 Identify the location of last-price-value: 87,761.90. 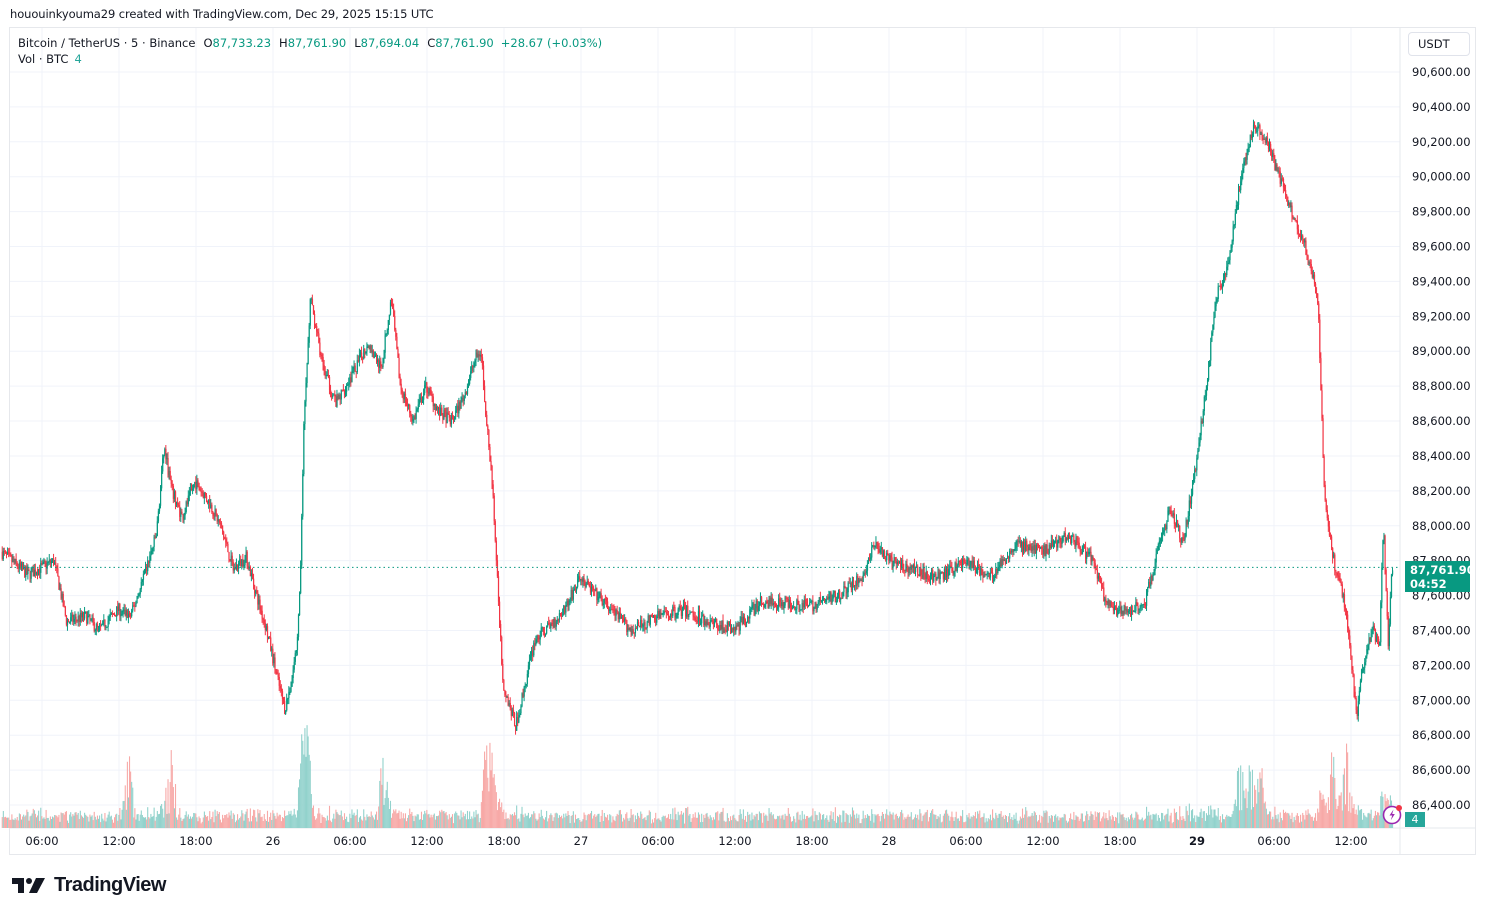
(1442, 570).